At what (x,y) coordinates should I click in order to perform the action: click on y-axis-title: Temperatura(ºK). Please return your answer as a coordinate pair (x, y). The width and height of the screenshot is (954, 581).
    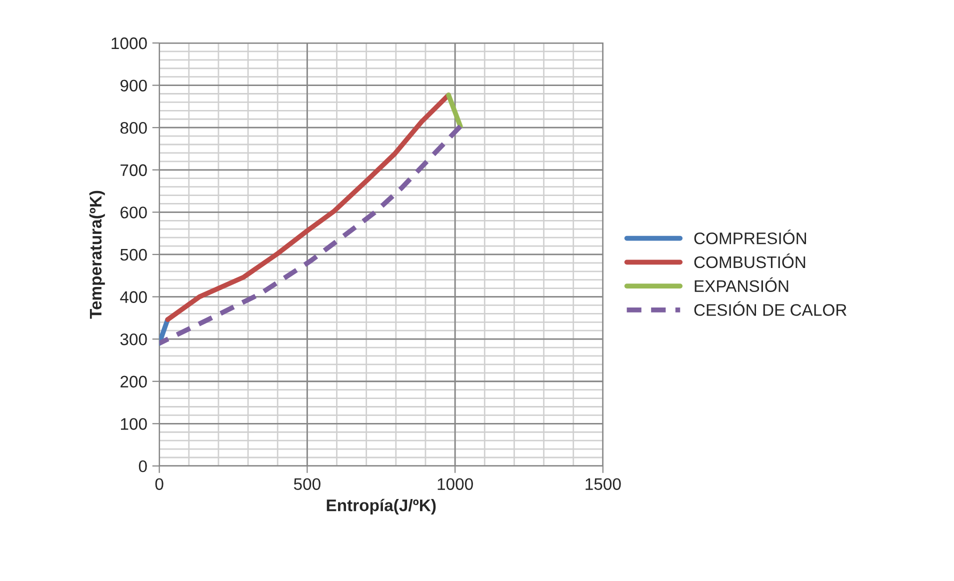
    Looking at the image, I should click on (97, 254).